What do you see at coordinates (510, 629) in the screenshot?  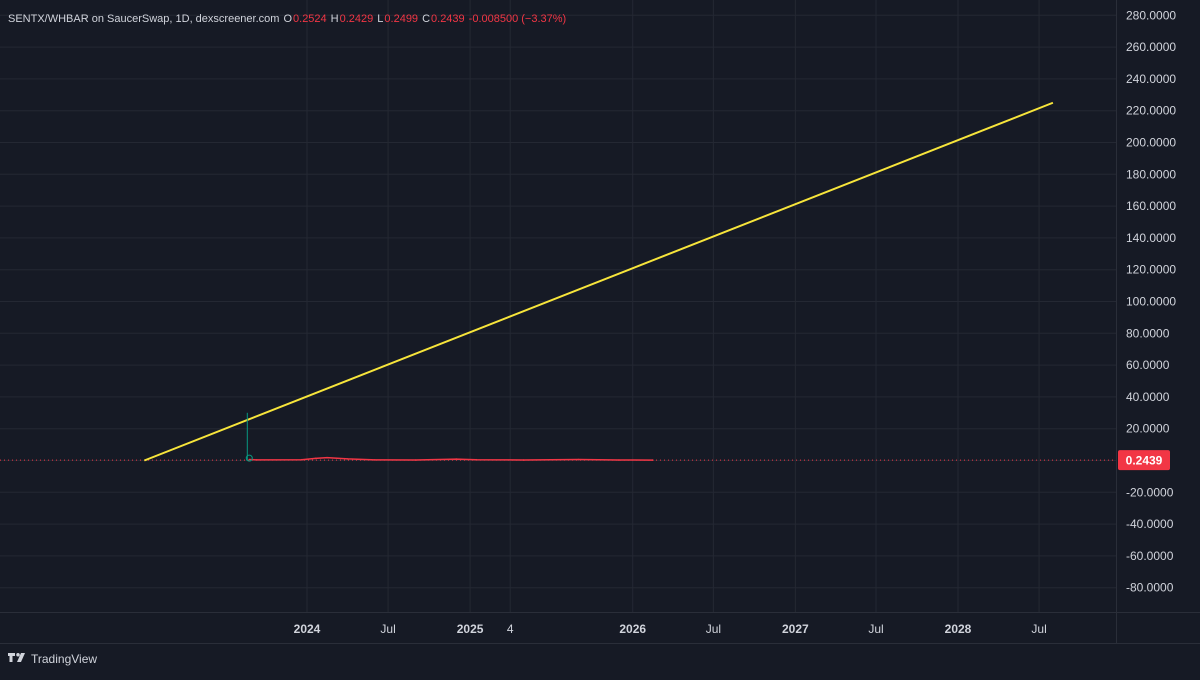 I see `x-tick-label: 4` at bounding box center [510, 629].